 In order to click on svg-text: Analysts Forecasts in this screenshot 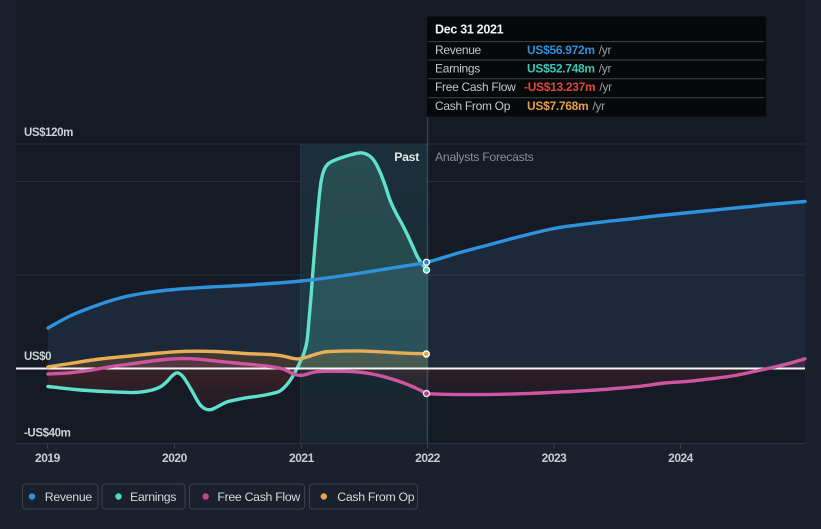, I will do `click(484, 157)`.